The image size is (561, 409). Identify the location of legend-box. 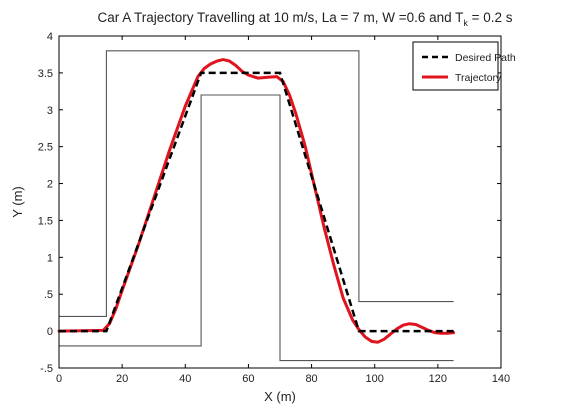
(455, 66).